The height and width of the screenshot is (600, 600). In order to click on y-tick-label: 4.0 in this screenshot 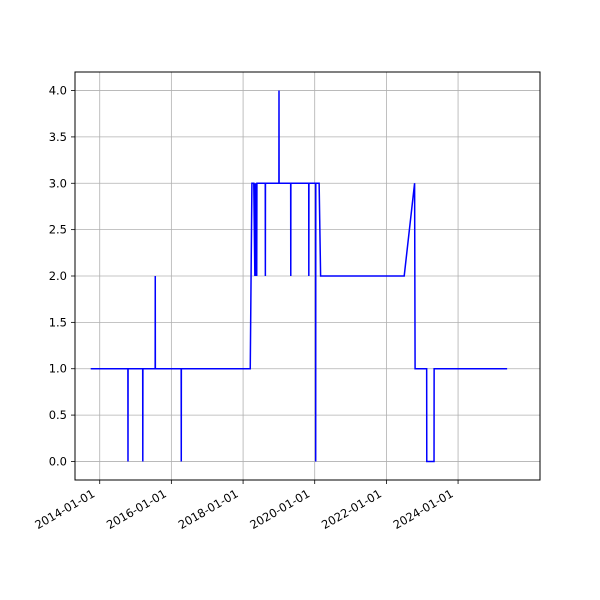, I will do `click(58, 91)`.